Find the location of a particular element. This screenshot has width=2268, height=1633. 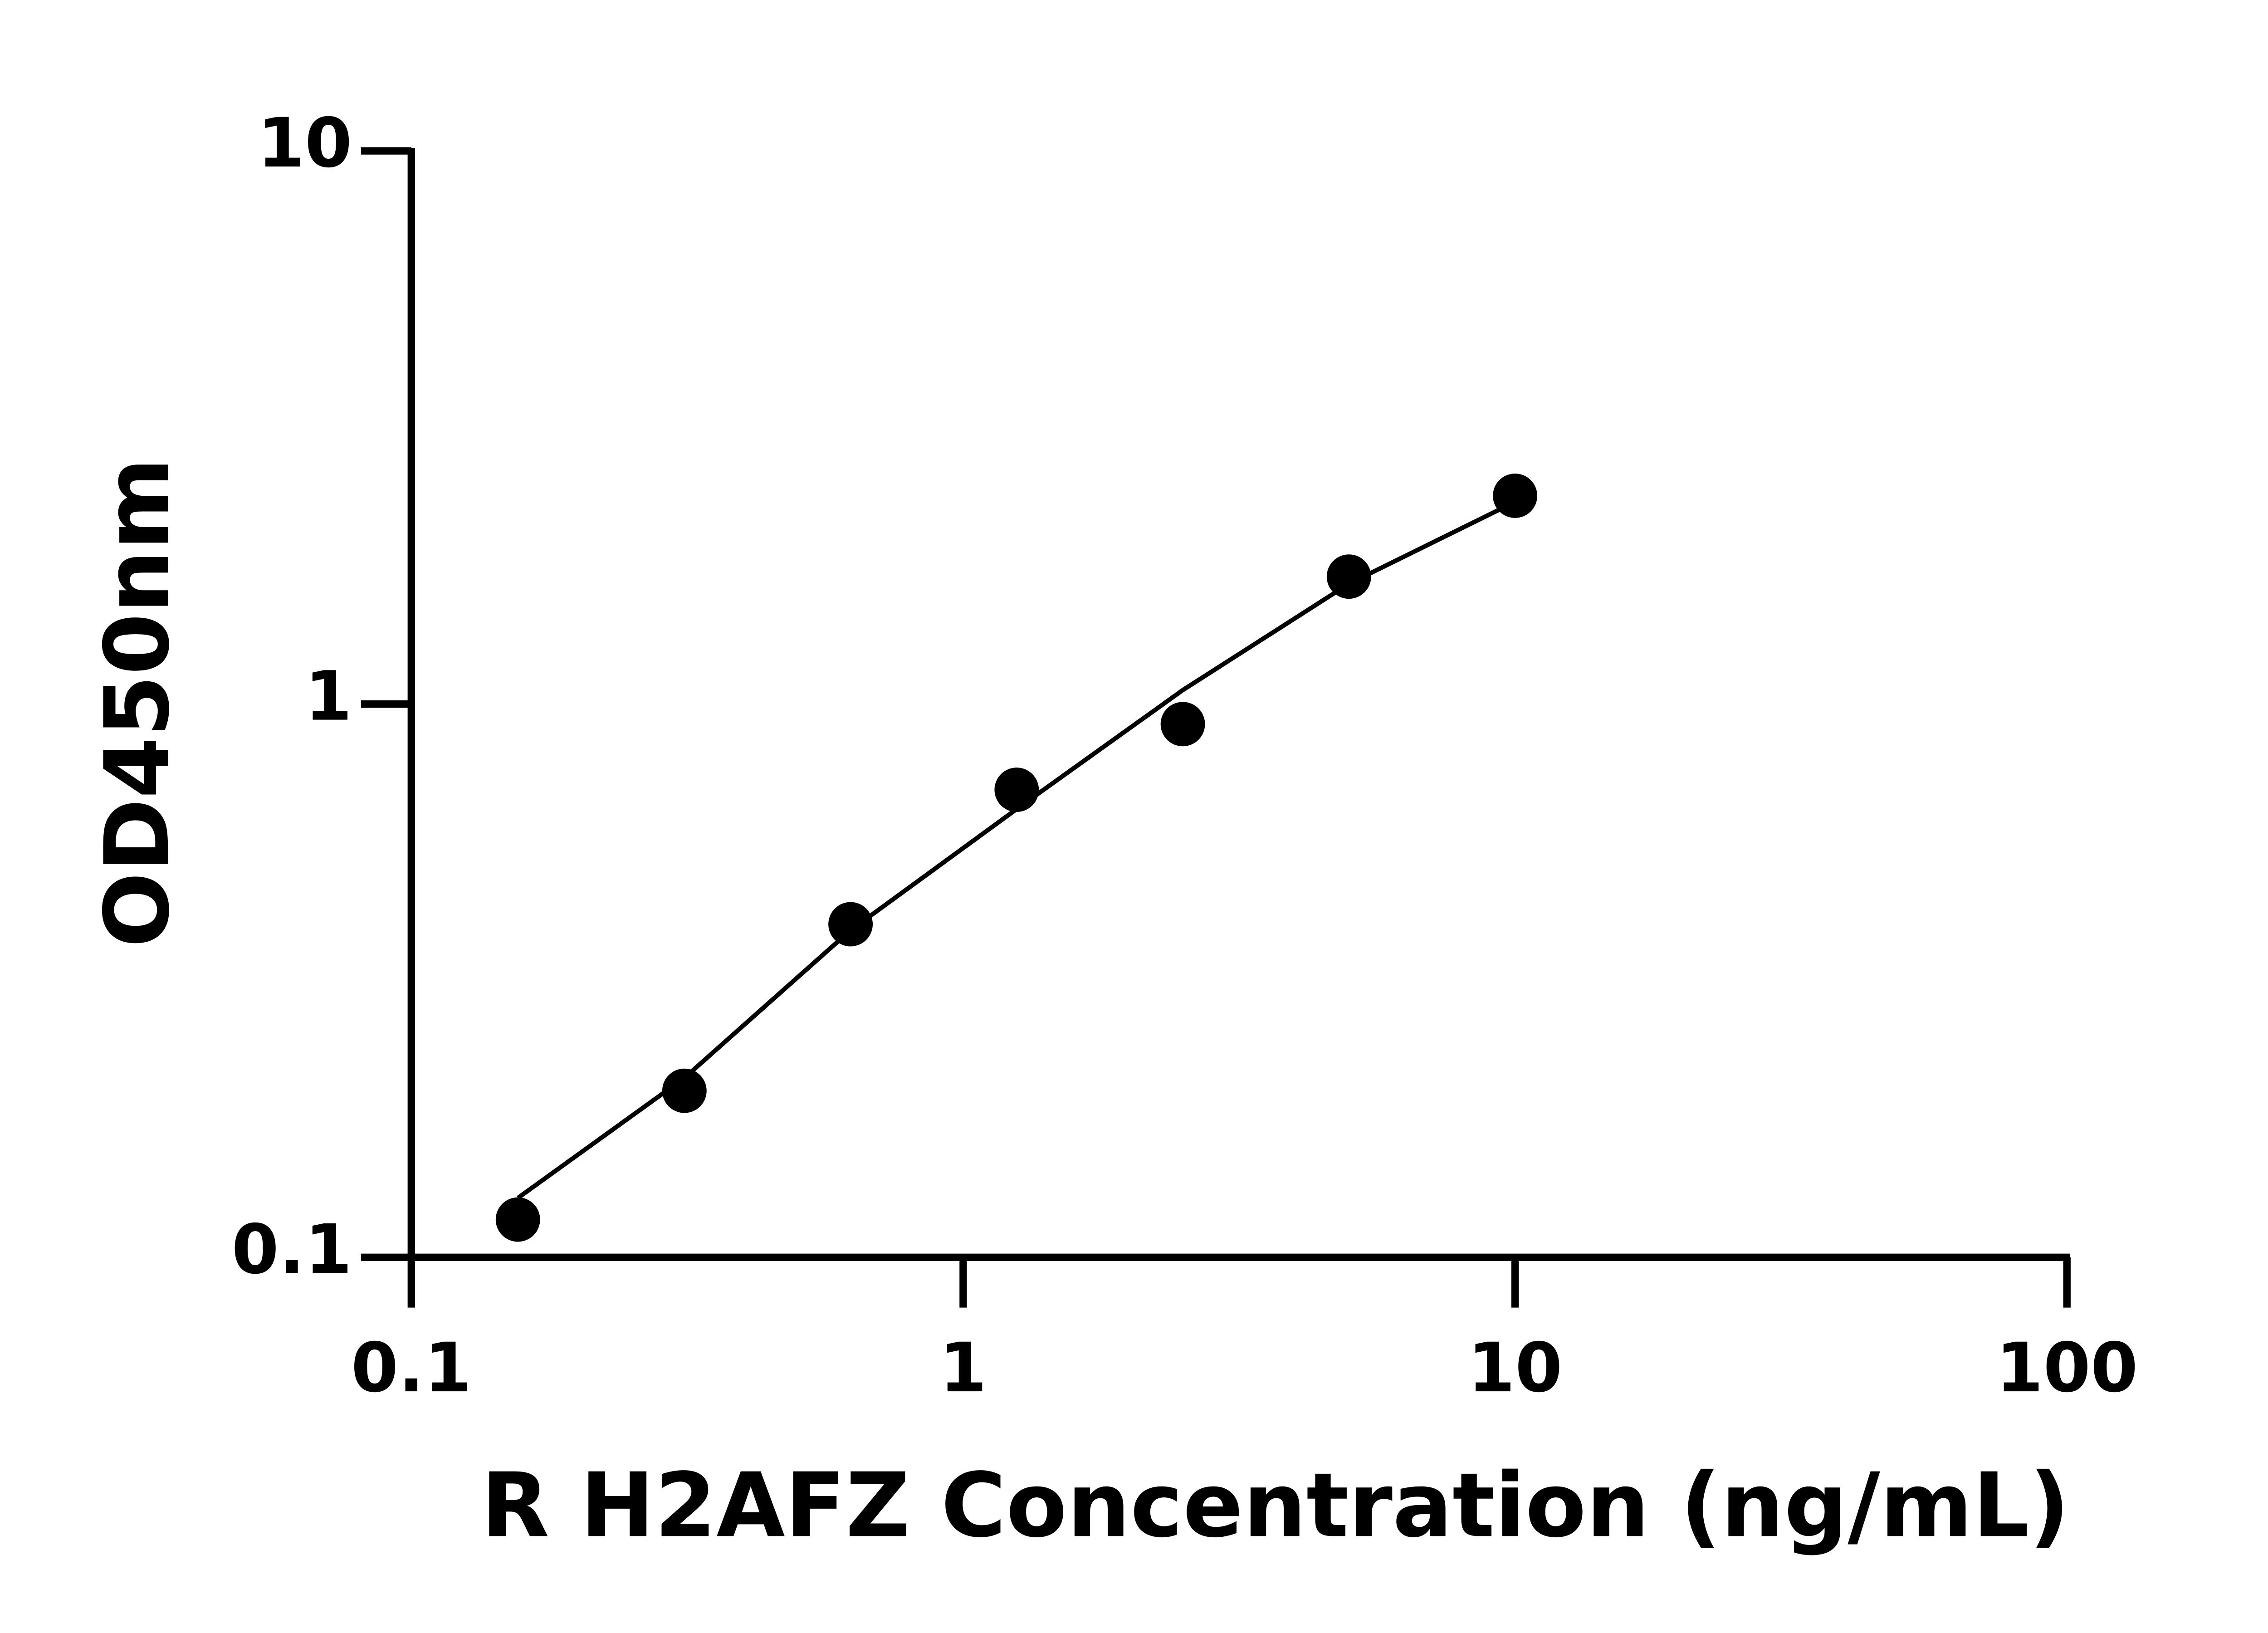

x-tick-label: 1 is located at coordinates (963, 1368).